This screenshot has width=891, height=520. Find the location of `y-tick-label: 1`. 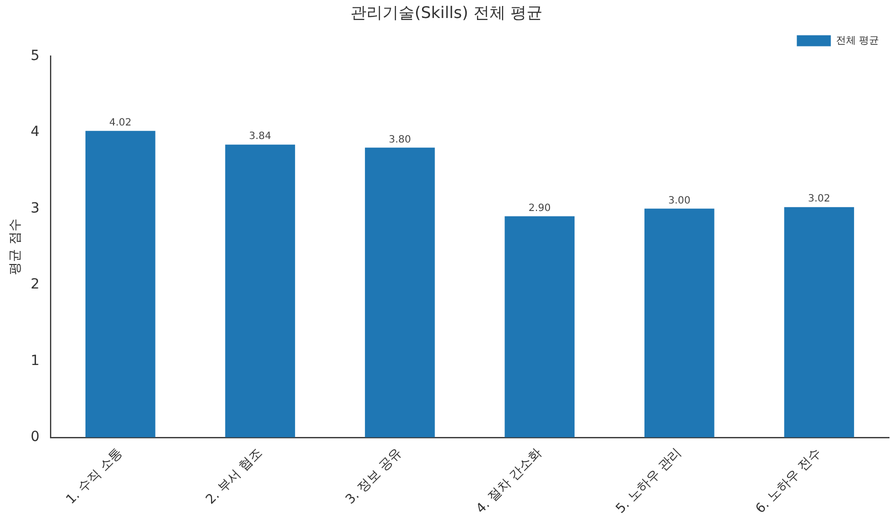

y-tick-label: 1 is located at coordinates (35, 360).